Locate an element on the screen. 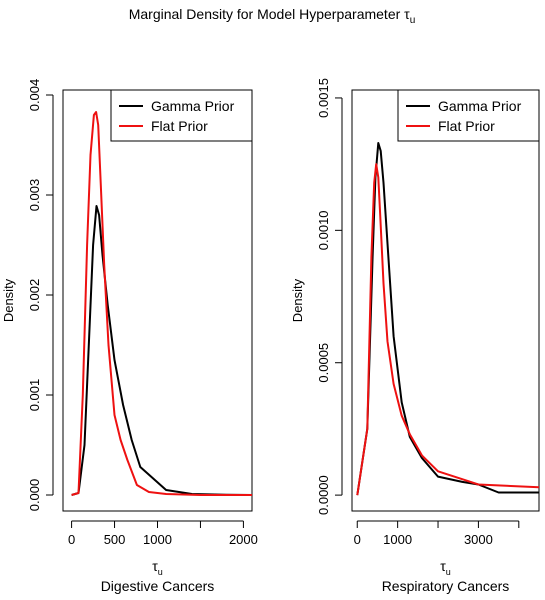 The image size is (545, 600). y-tick-label: 0.0005 is located at coordinates (323, 363).